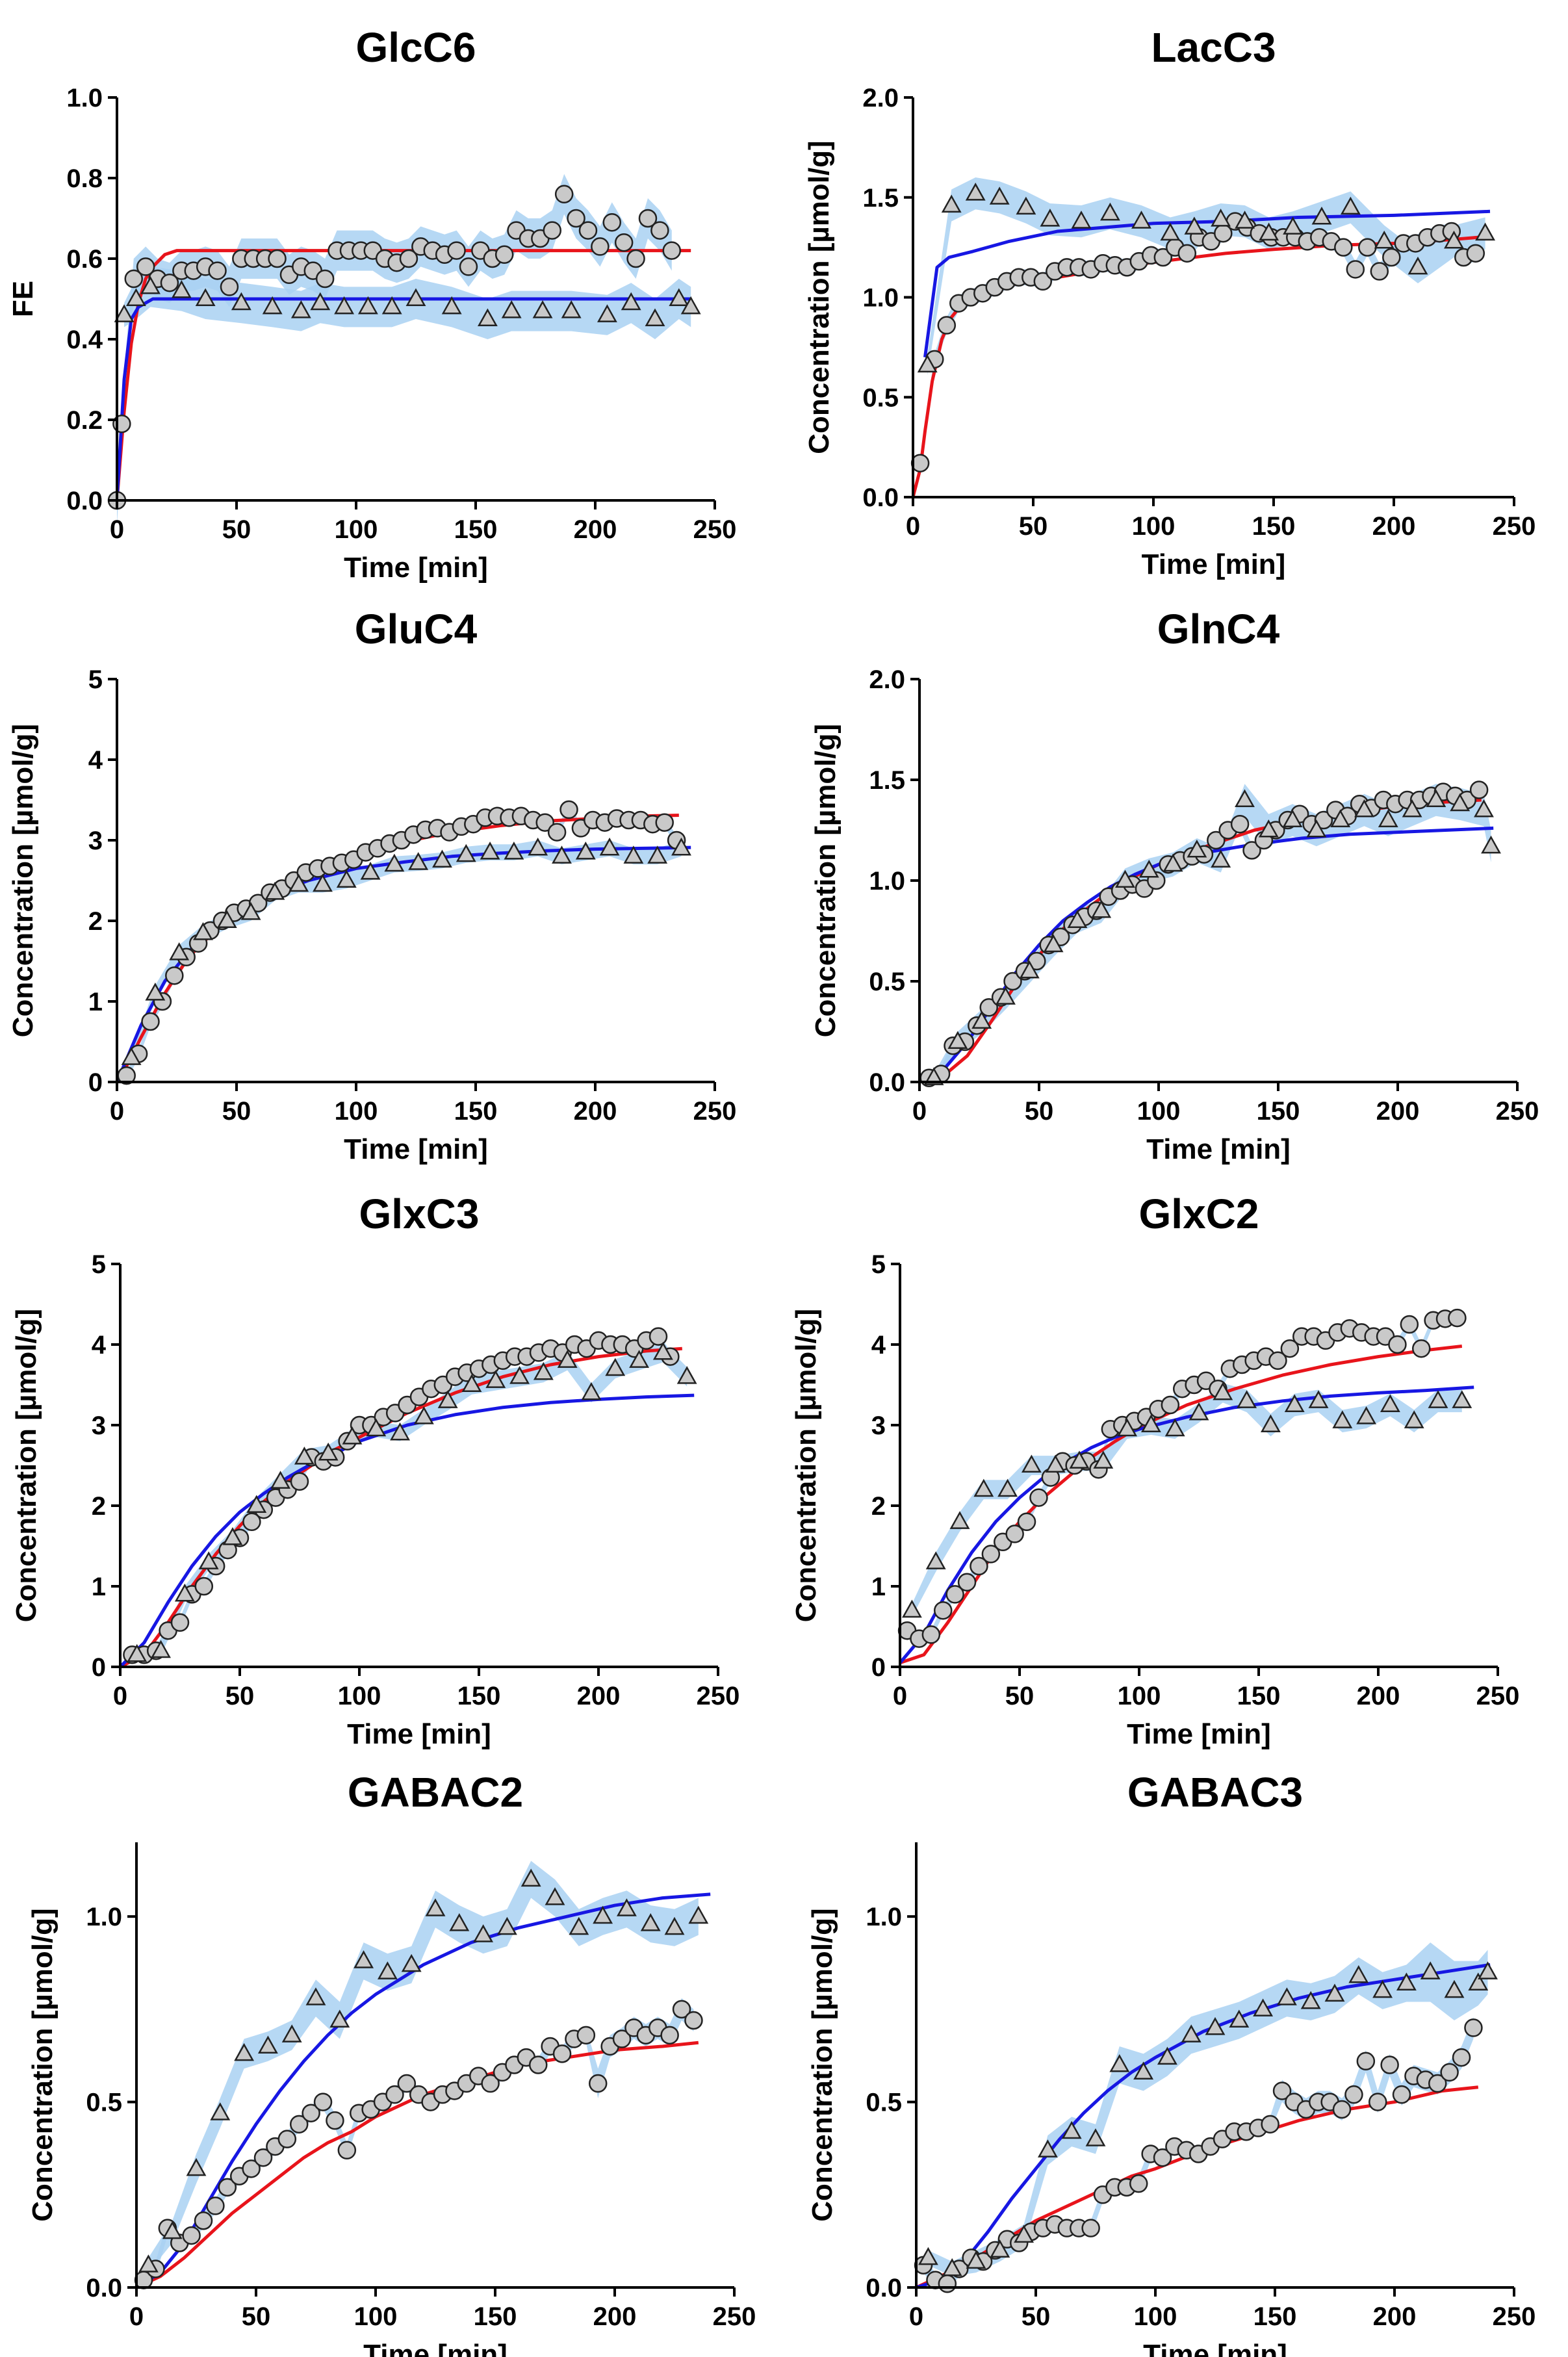 The image size is (1568, 2357). What do you see at coordinates (95, 921) in the screenshot?
I see `y-tick-label: 2` at bounding box center [95, 921].